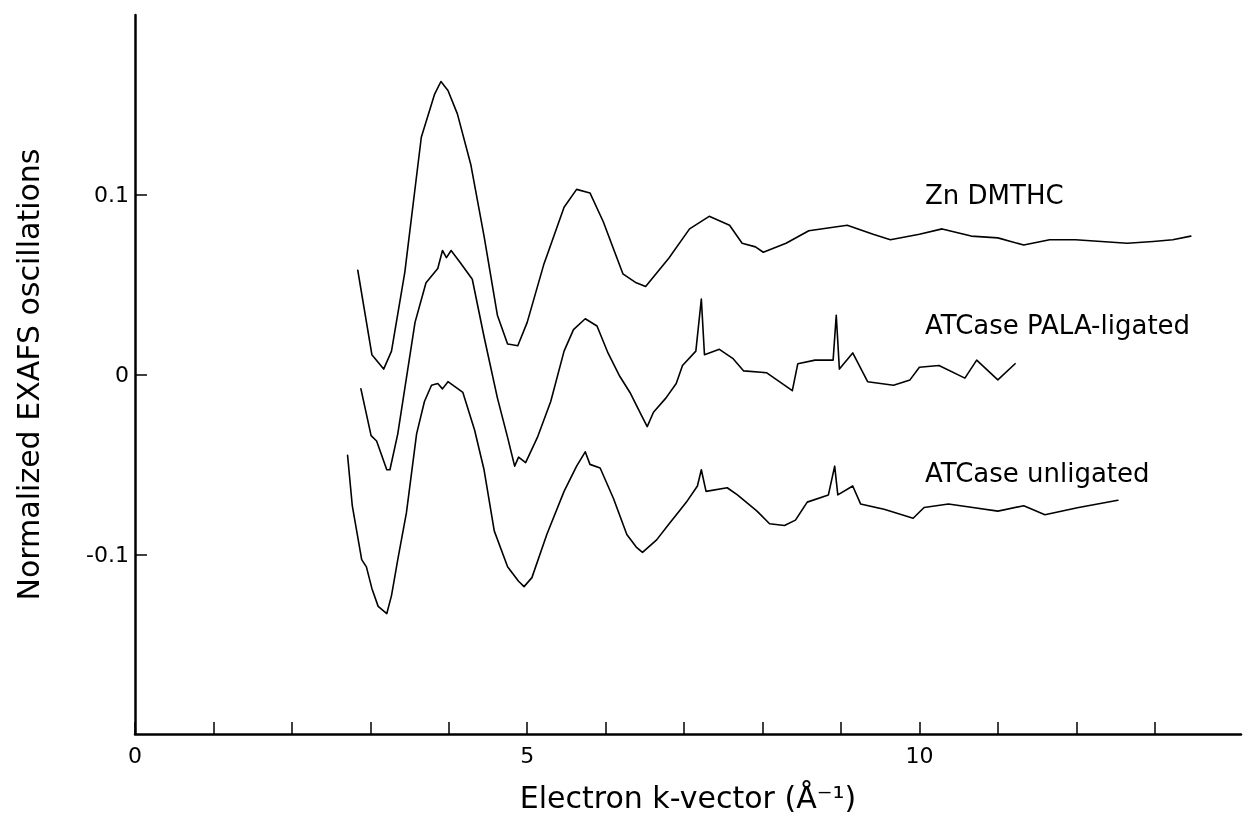 The height and width of the screenshot is (820, 1250). Describe the element at coordinates (111, 195) in the screenshot. I see `y-tick-label: 0.1` at that location.